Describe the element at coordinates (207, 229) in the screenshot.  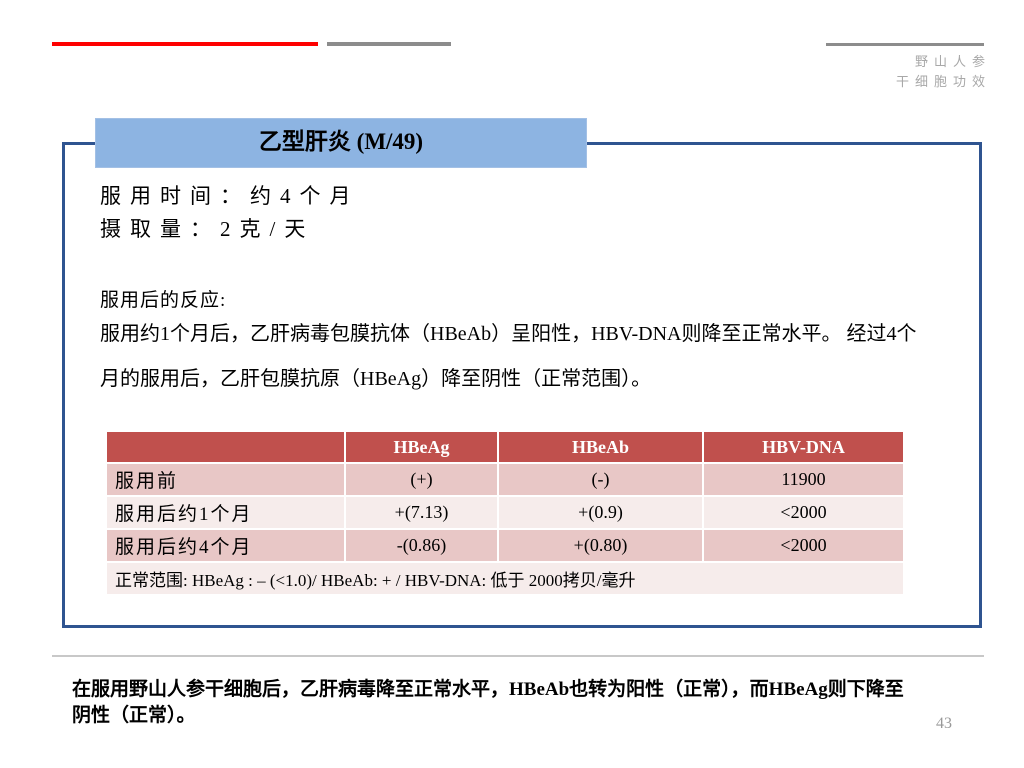
I see `dosage-text: 摄取量：2克/天` at that location.